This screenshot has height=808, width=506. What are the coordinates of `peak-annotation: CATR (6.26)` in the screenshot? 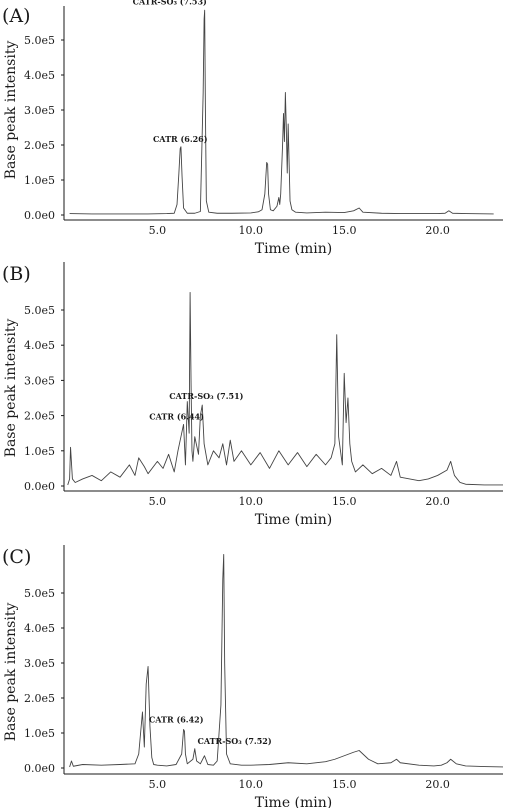 It's located at (180, 139).